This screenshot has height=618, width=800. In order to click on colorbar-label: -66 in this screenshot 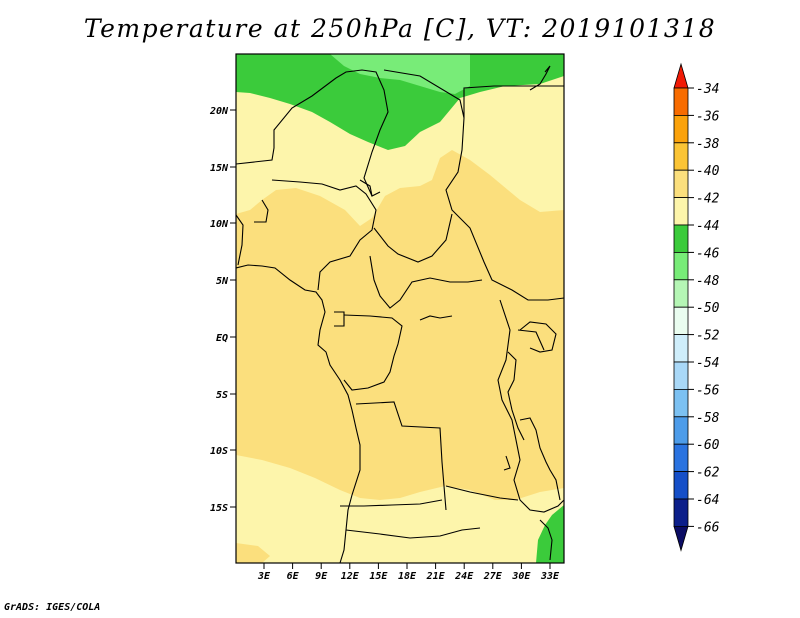, I will do `click(708, 527)`.